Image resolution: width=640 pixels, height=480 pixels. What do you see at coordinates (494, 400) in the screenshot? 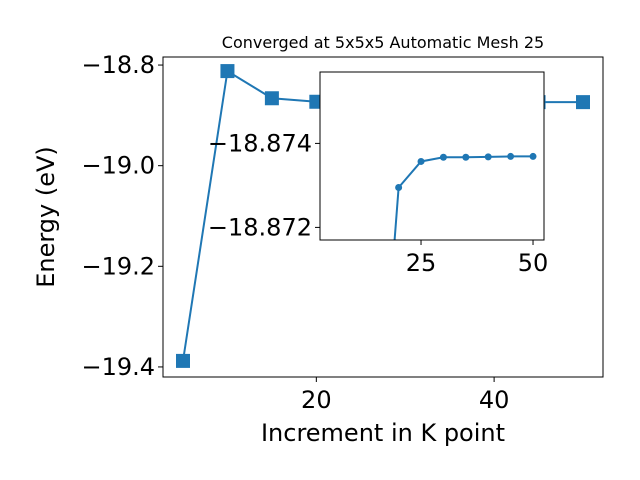
I see `x-tick-label: 40` at bounding box center [494, 400].